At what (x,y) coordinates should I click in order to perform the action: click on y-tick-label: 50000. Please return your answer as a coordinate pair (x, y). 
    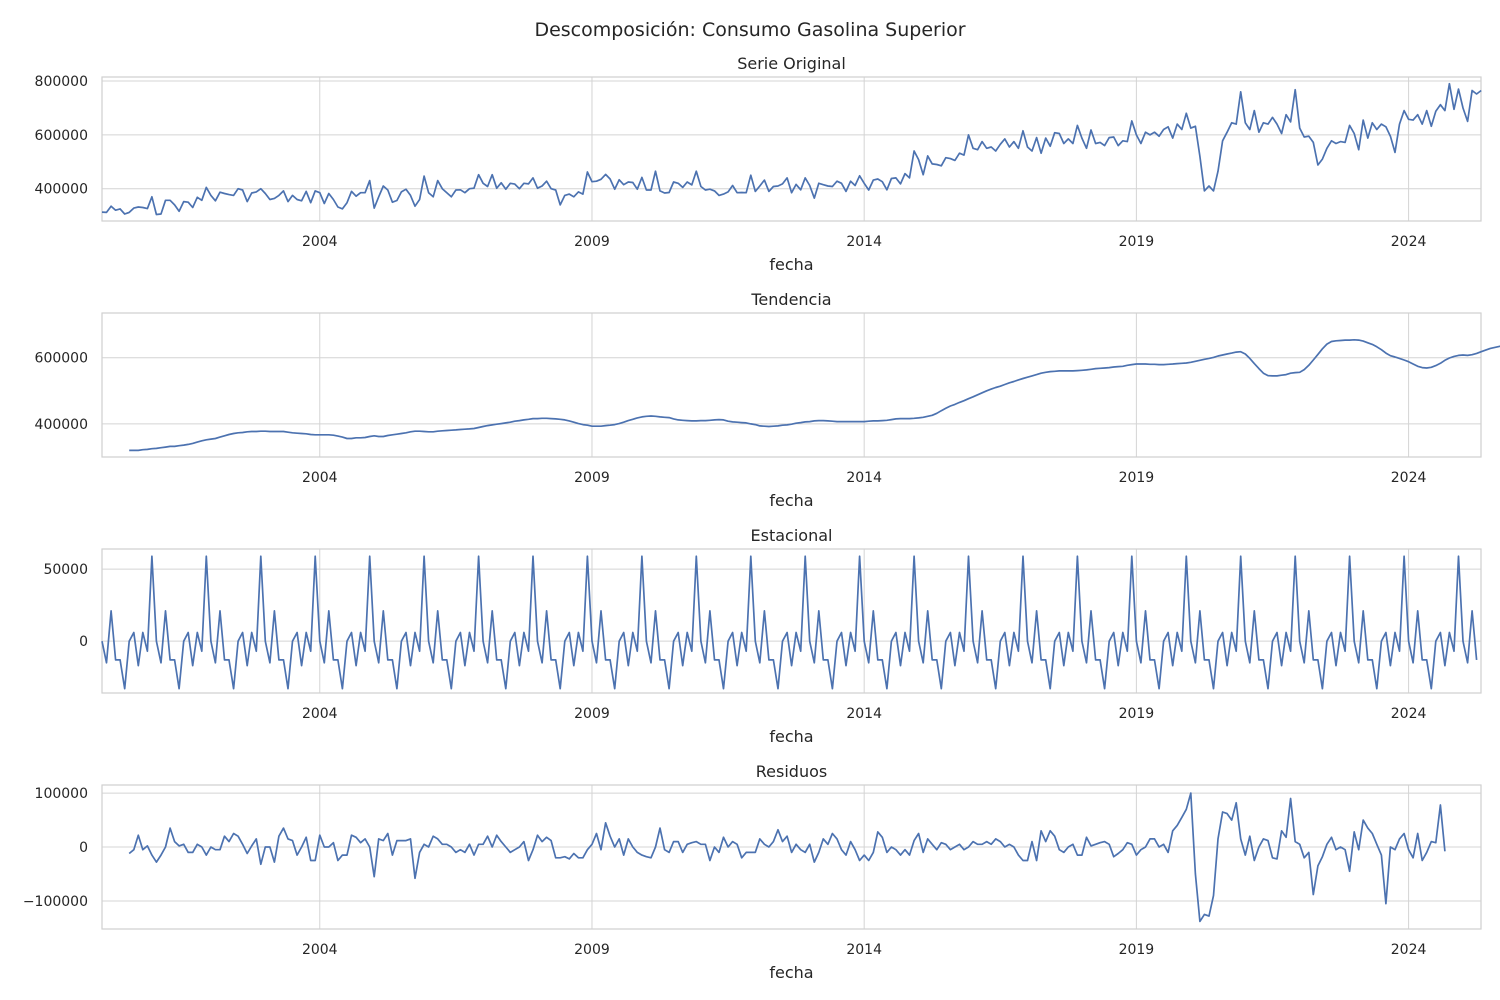
    Looking at the image, I should click on (65, 570).